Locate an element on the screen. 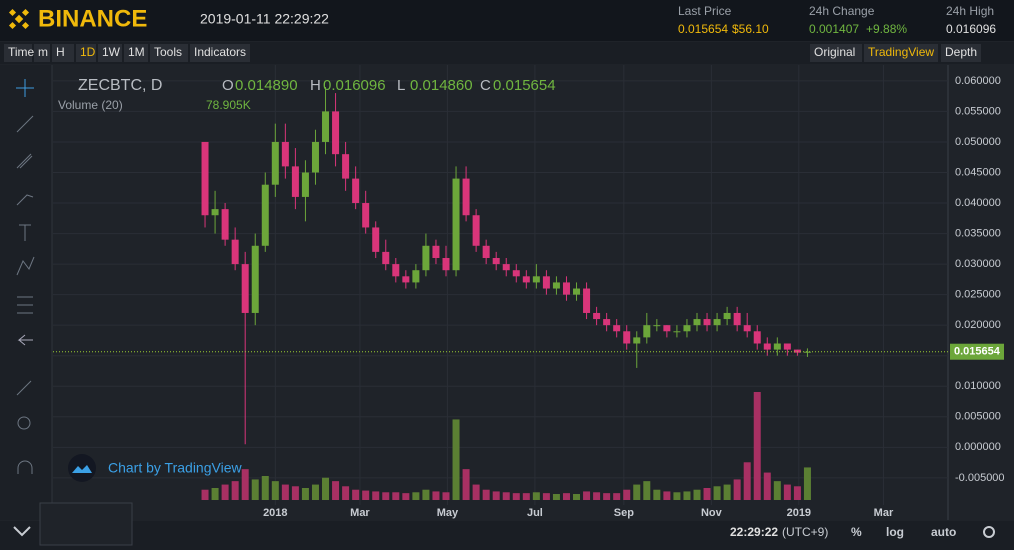  volume-value: 78.905K is located at coordinates (228, 105).